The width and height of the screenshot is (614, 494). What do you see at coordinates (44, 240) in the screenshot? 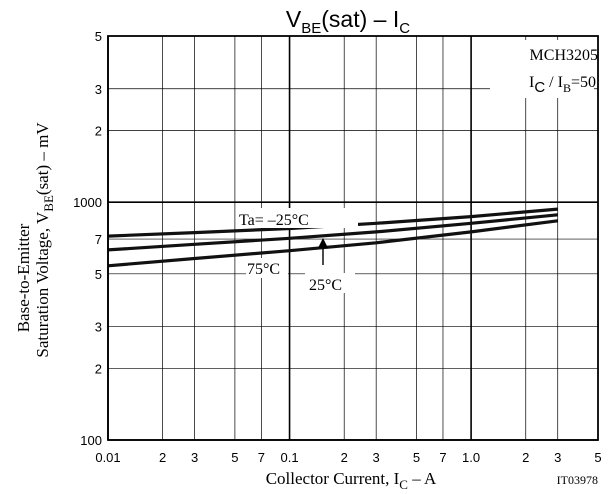
I see `y-axis-label-line2: Saturation Voltage, VBE(sat) – mV` at bounding box center [44, 240].